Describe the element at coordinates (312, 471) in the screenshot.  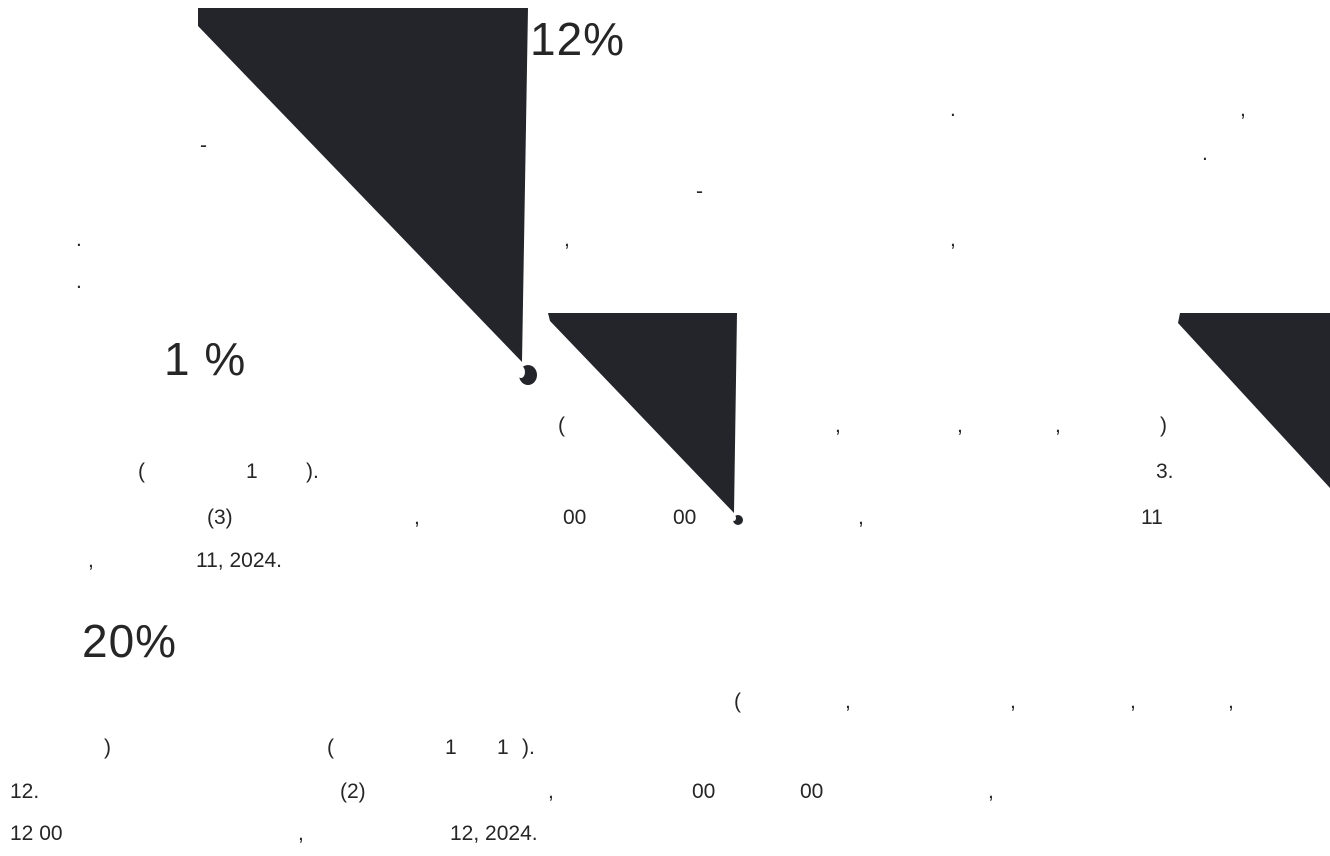
I see `promo-2-fragment: ).` at that location.